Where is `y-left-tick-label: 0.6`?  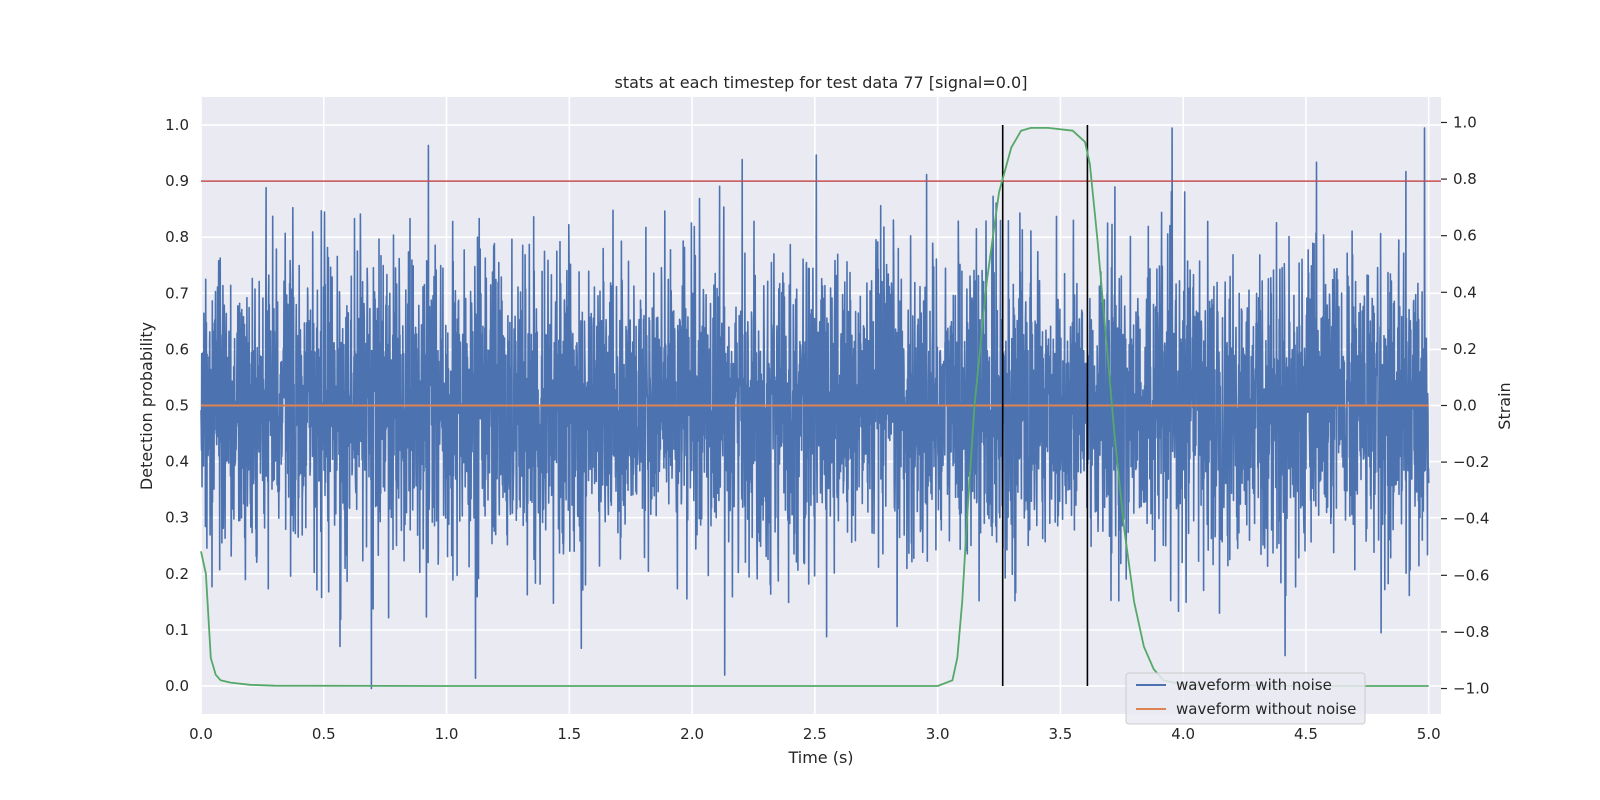 y-left-tick-label: 0.6 is located at coordinates (177, 349).